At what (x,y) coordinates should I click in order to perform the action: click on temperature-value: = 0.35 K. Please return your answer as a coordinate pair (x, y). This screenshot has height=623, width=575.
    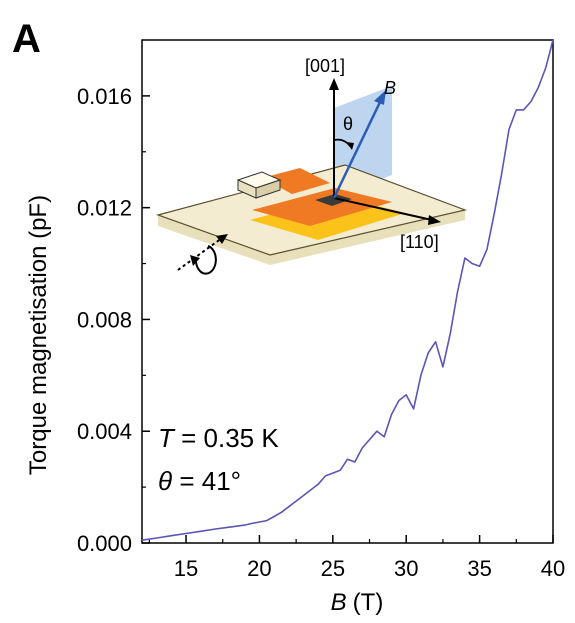
    Looking at the image, I should click on (226, 438).